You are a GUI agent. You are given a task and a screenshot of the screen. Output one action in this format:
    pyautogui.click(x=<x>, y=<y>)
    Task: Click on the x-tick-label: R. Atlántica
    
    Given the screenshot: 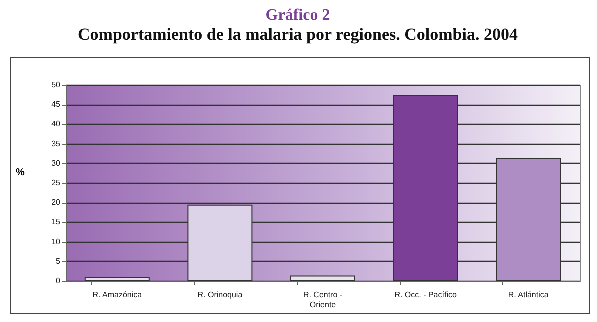 What is the action you would take?
    pyautogui.click(x=529, y=295)
    